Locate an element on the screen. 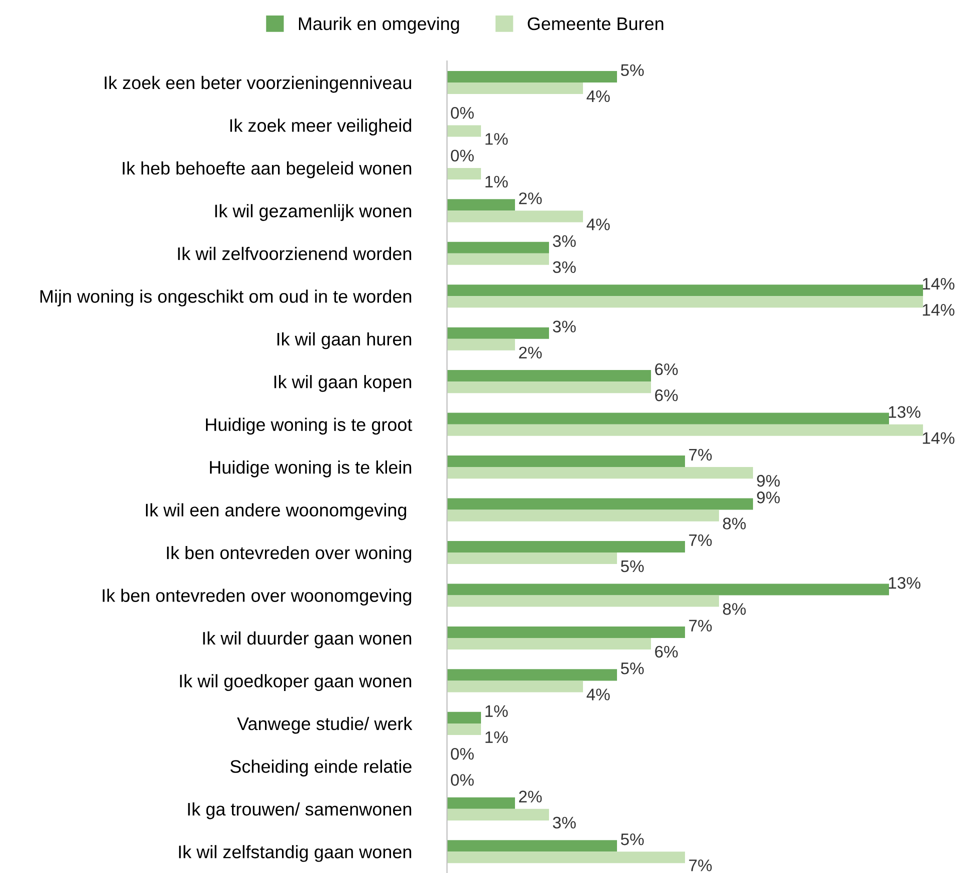 This screenshot has height=873, width=970. y-tick-label: Ik wil goedkoper gaan wonen is located at coordinates (296, 682).